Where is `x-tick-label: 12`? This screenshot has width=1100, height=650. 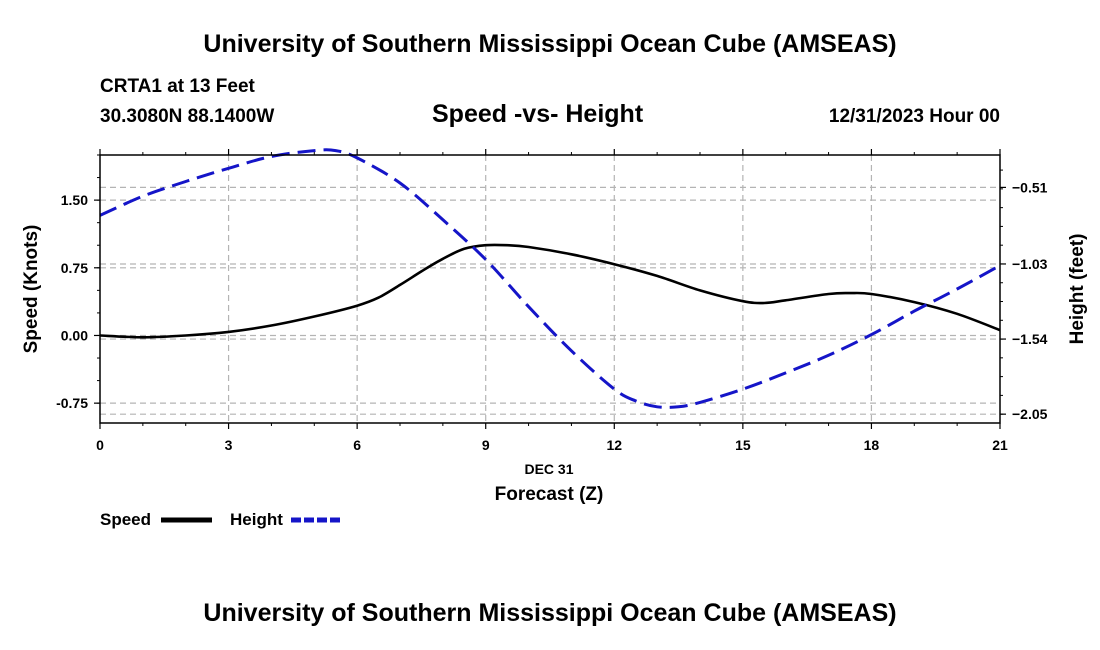
x-tick-label: 12 is located at coordinates (614, 445).